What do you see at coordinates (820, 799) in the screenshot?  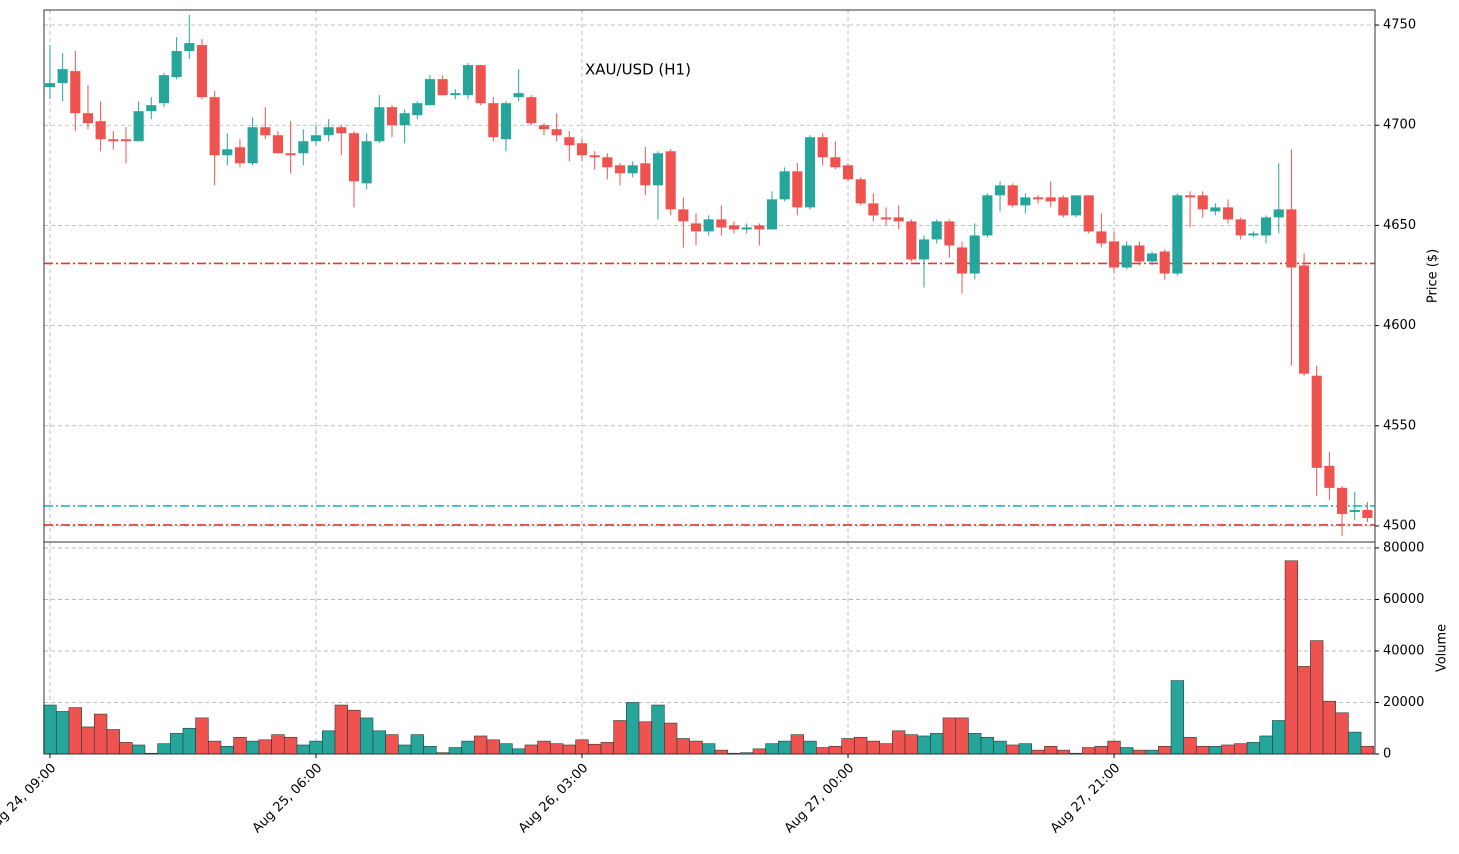 I see `x-tick-label: Aug 27, 00:00` at bounding box center [820, 799].